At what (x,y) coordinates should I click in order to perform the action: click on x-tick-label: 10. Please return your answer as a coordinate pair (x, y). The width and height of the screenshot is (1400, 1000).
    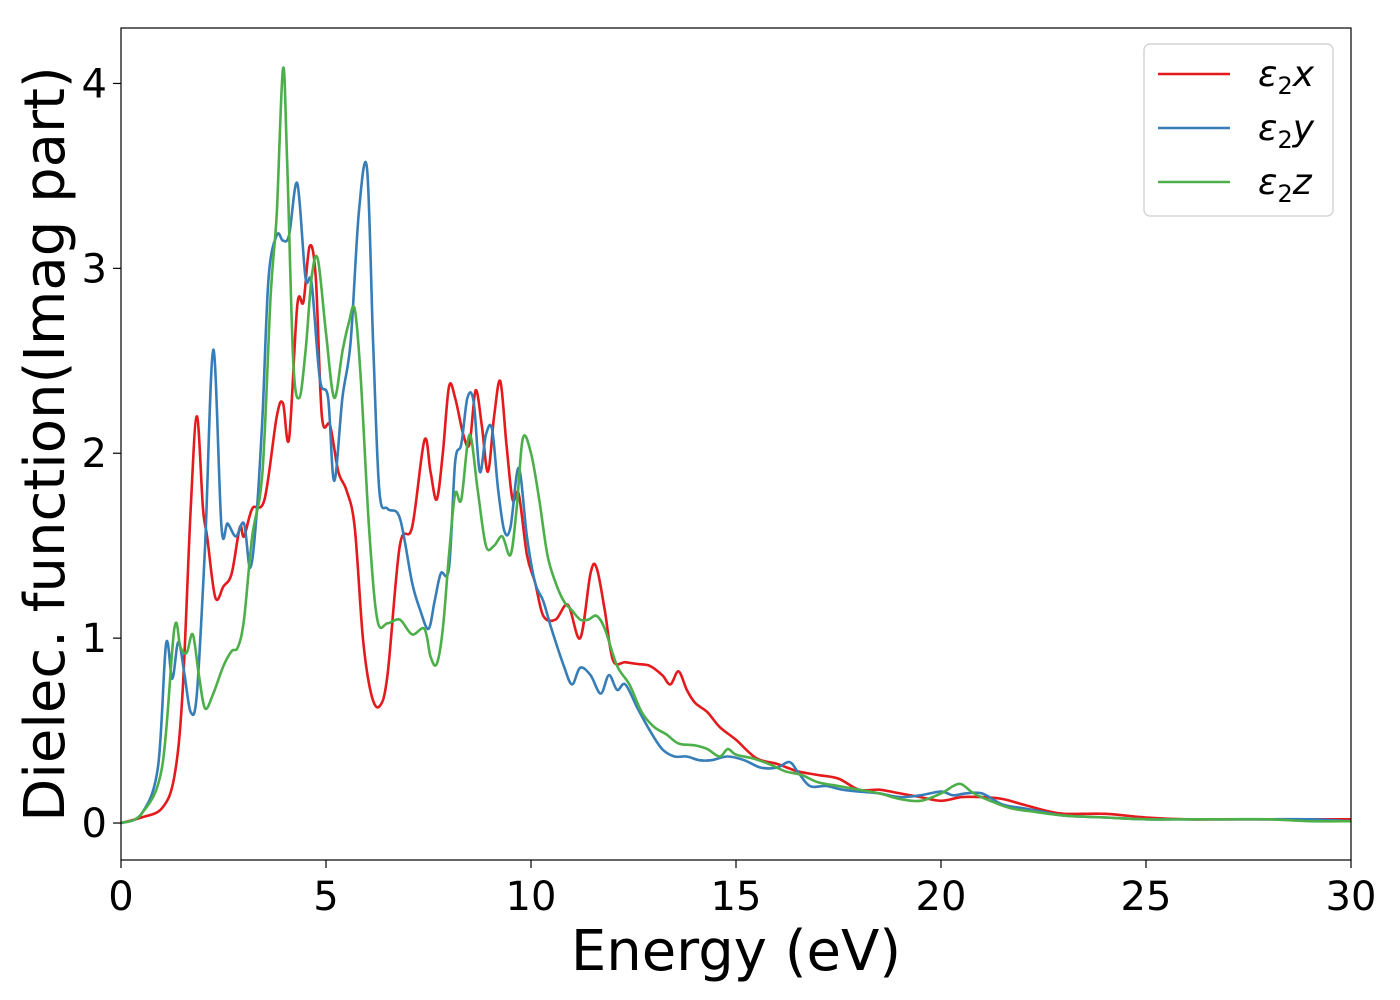
    Looking at the image, I should click on (531, 897).